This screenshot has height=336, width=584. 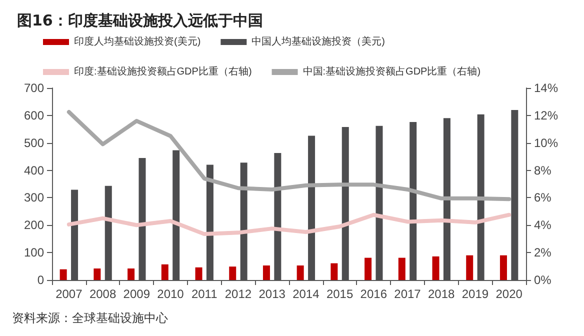 I want to click on x-tick-label: 2016, so click(x=374, y=294).